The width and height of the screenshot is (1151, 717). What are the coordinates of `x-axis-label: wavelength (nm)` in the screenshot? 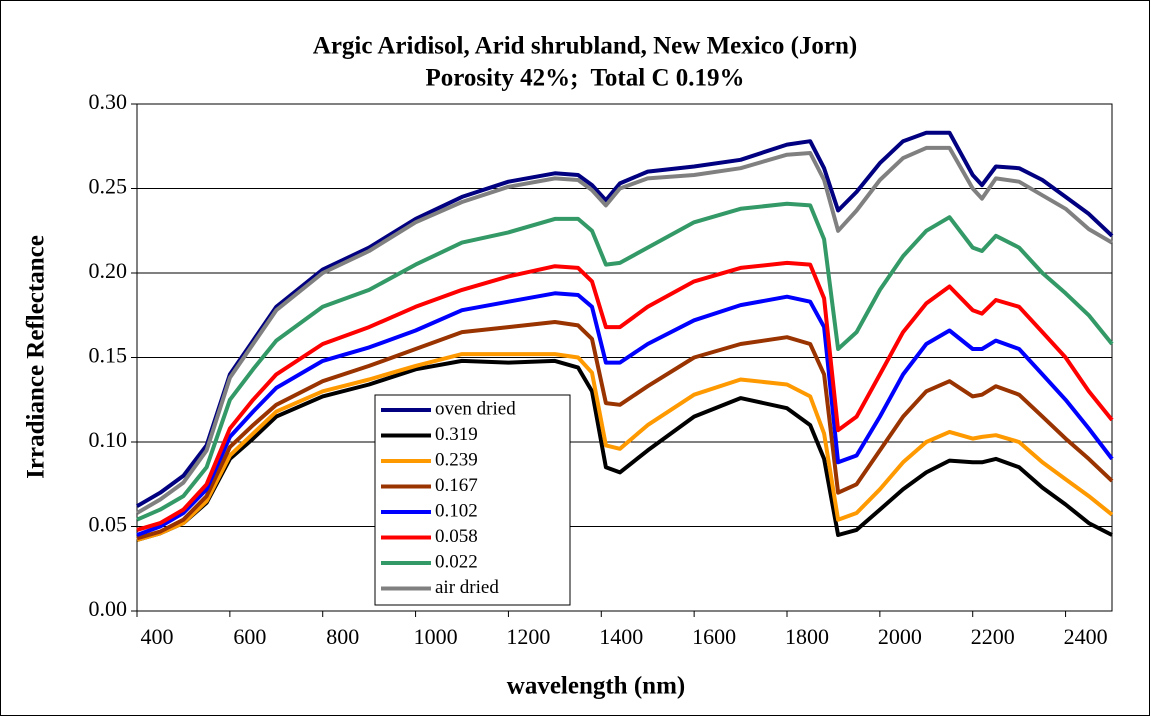 It's located at (596, 686).